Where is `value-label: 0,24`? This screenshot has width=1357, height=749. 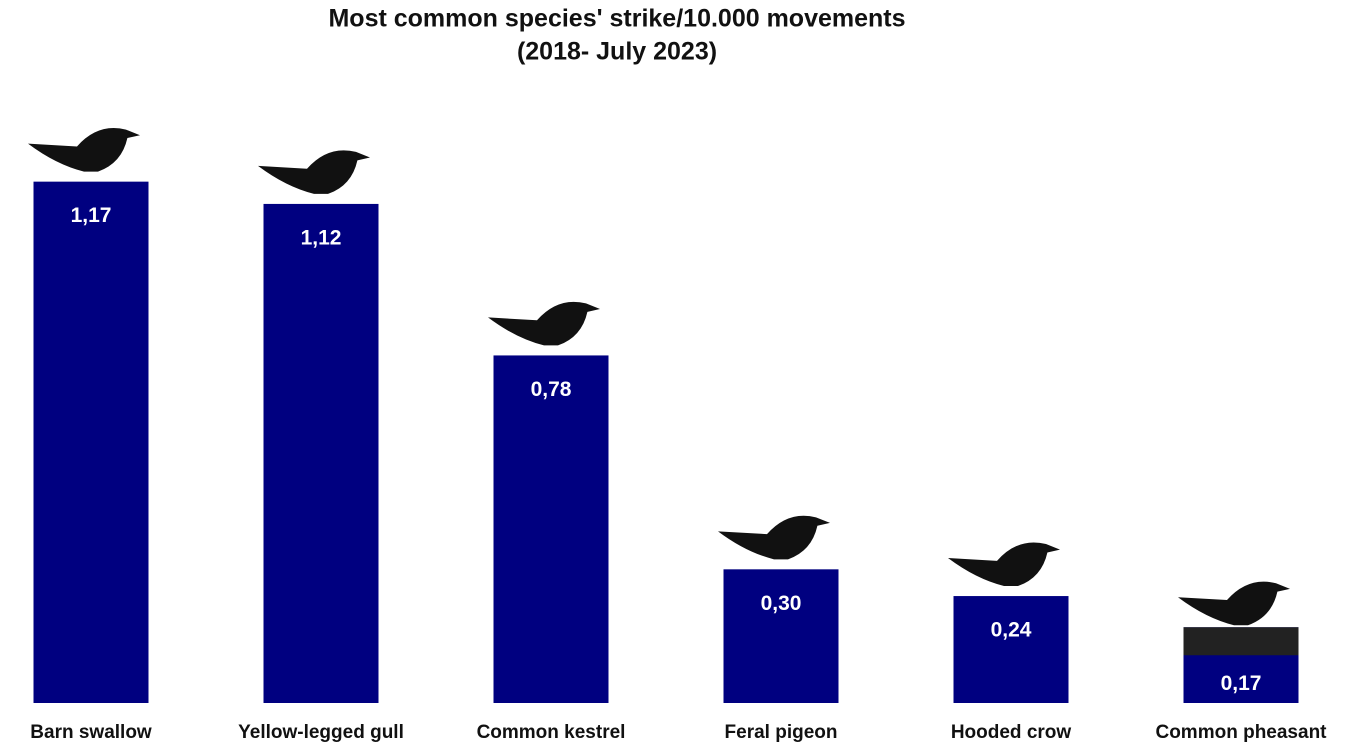 value-label: 0,24 is located at coordinates (1011, 630).